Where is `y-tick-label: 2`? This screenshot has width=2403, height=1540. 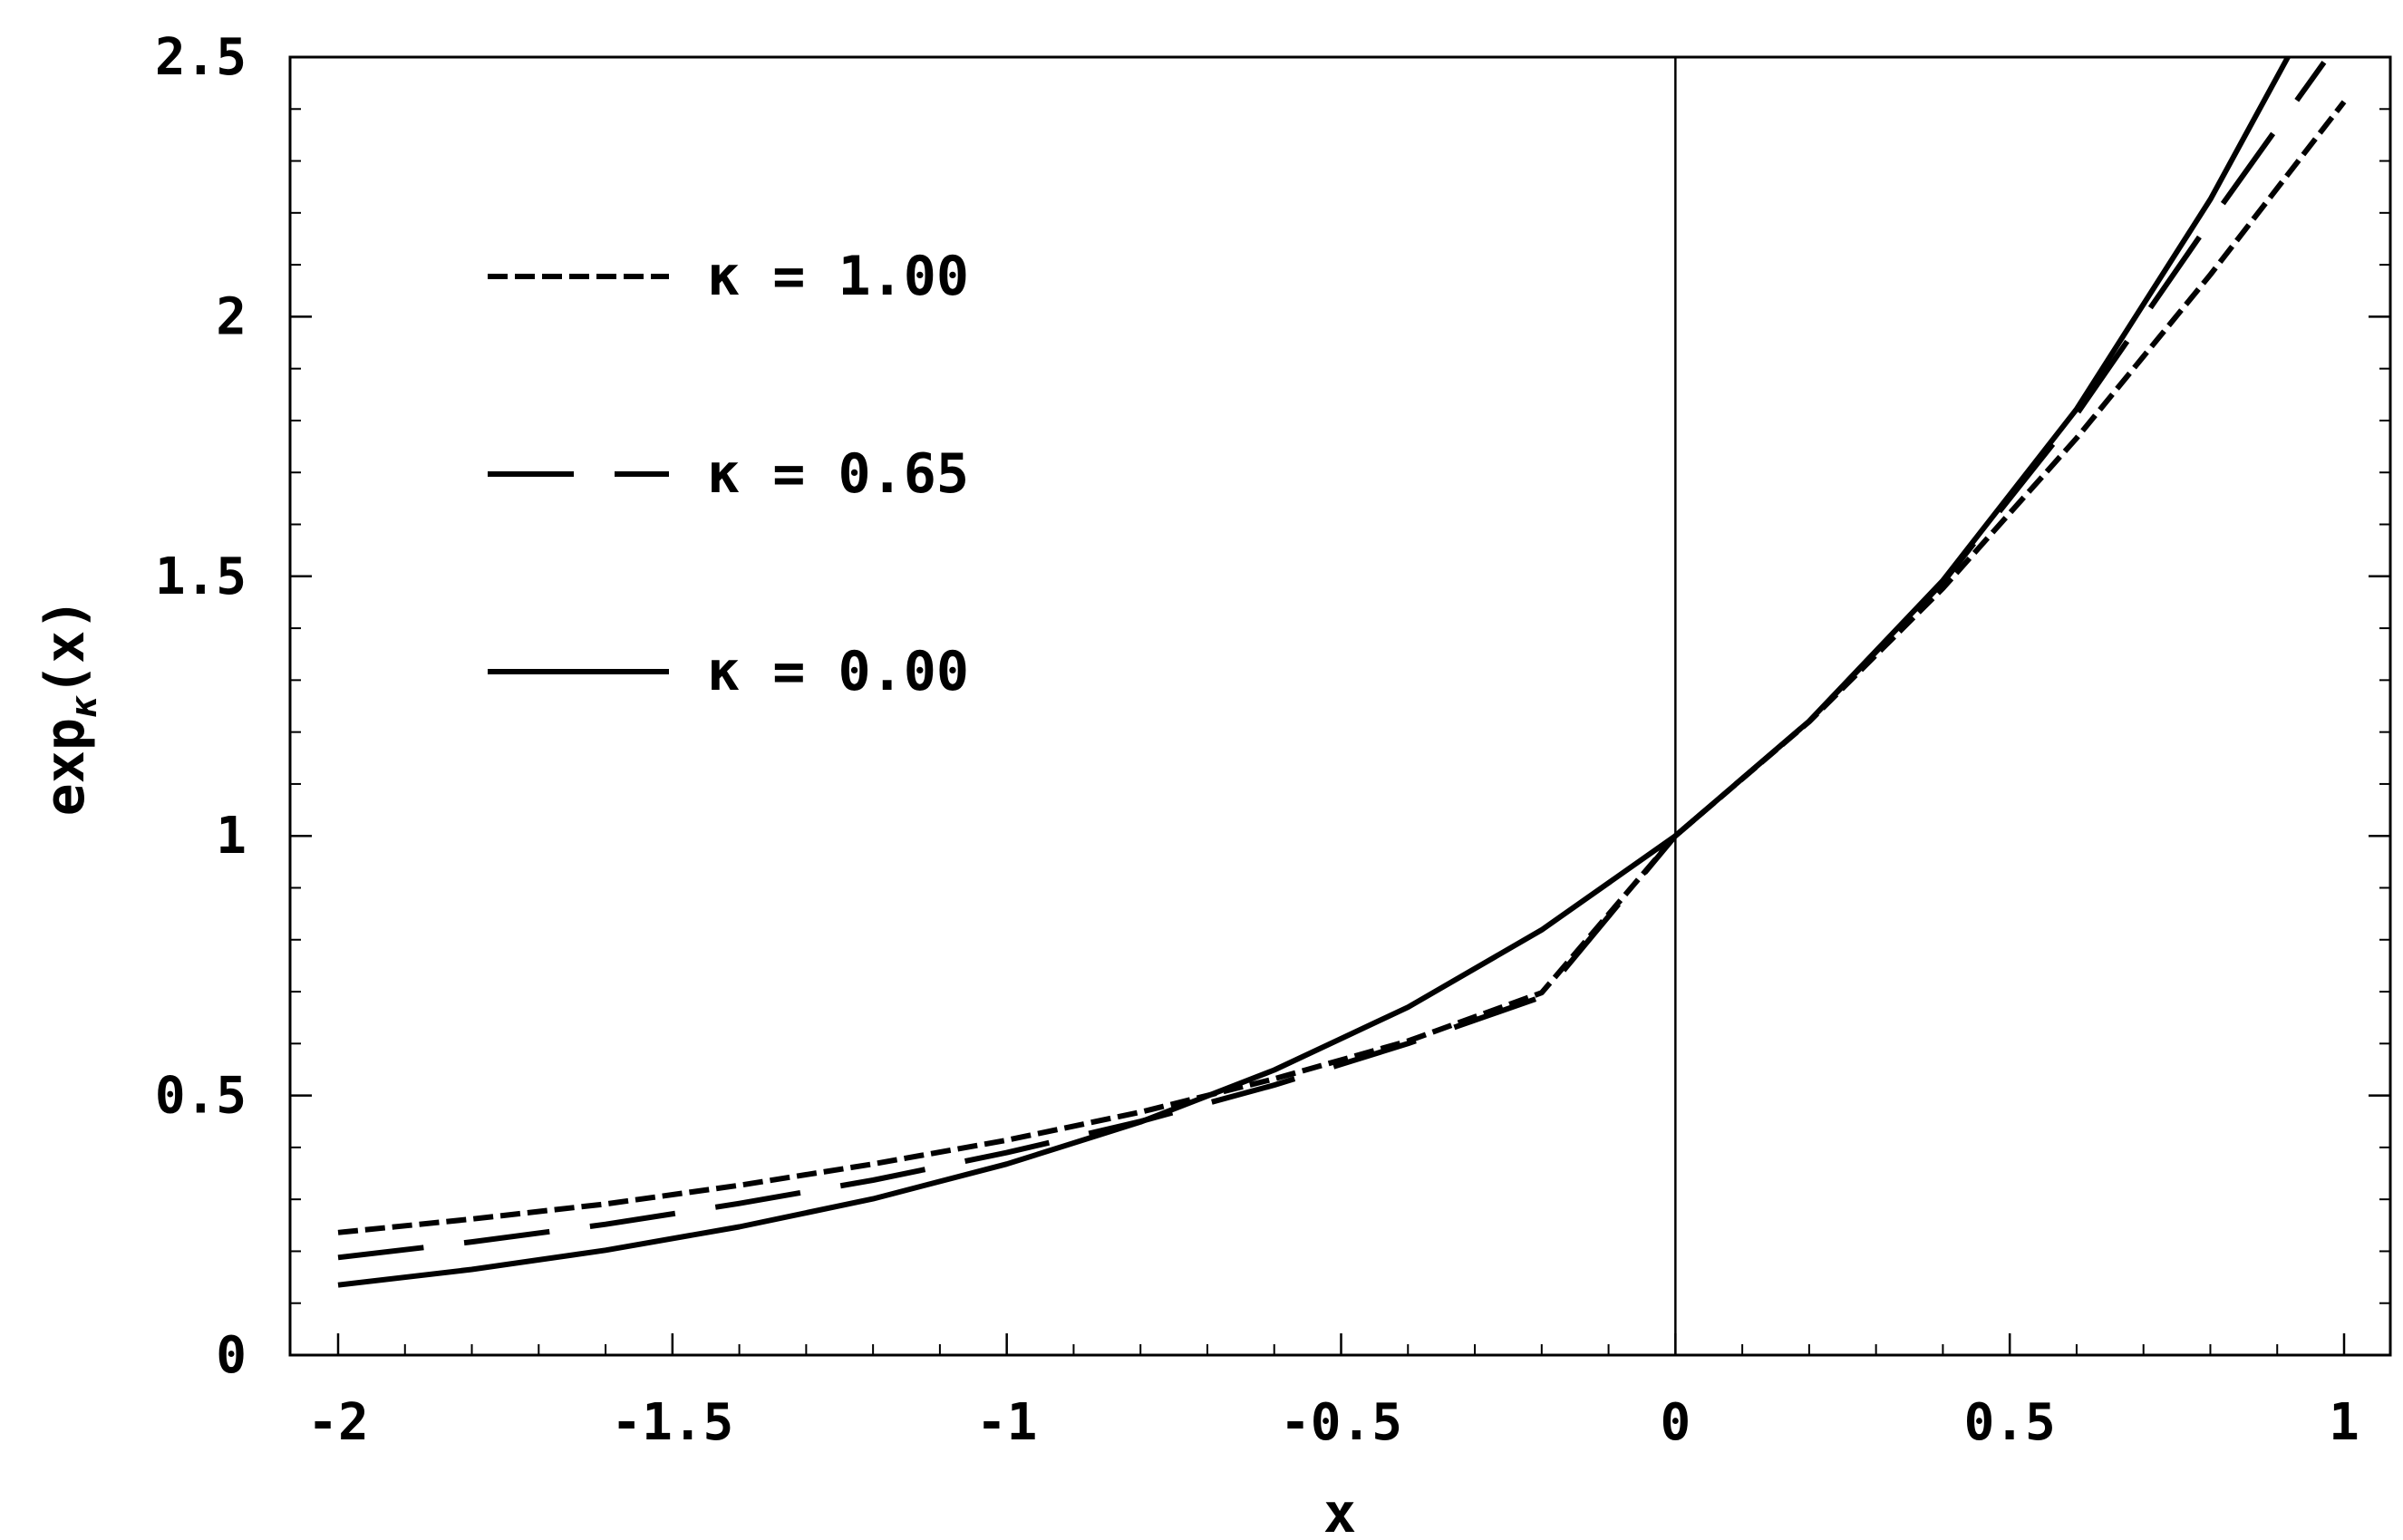
y-tick-label: 2 is located at coordinates (232, 316).